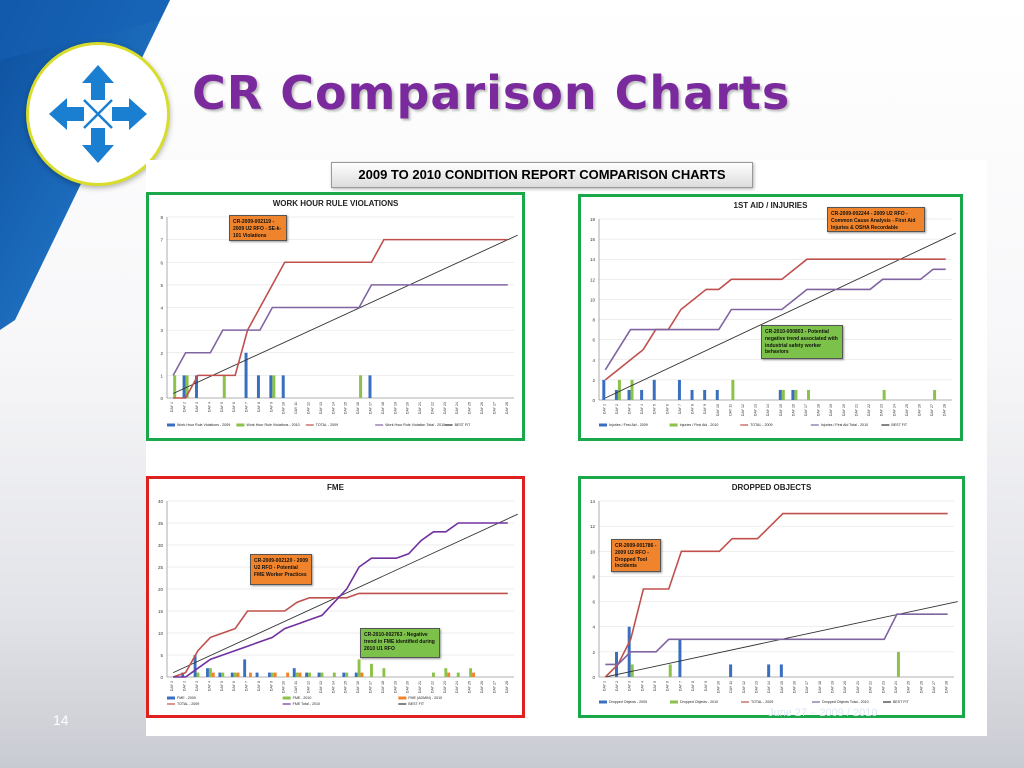  Describe the element at coordinates (593, 219) in the screenshot. I see `y-tick-label: 18` at that location.